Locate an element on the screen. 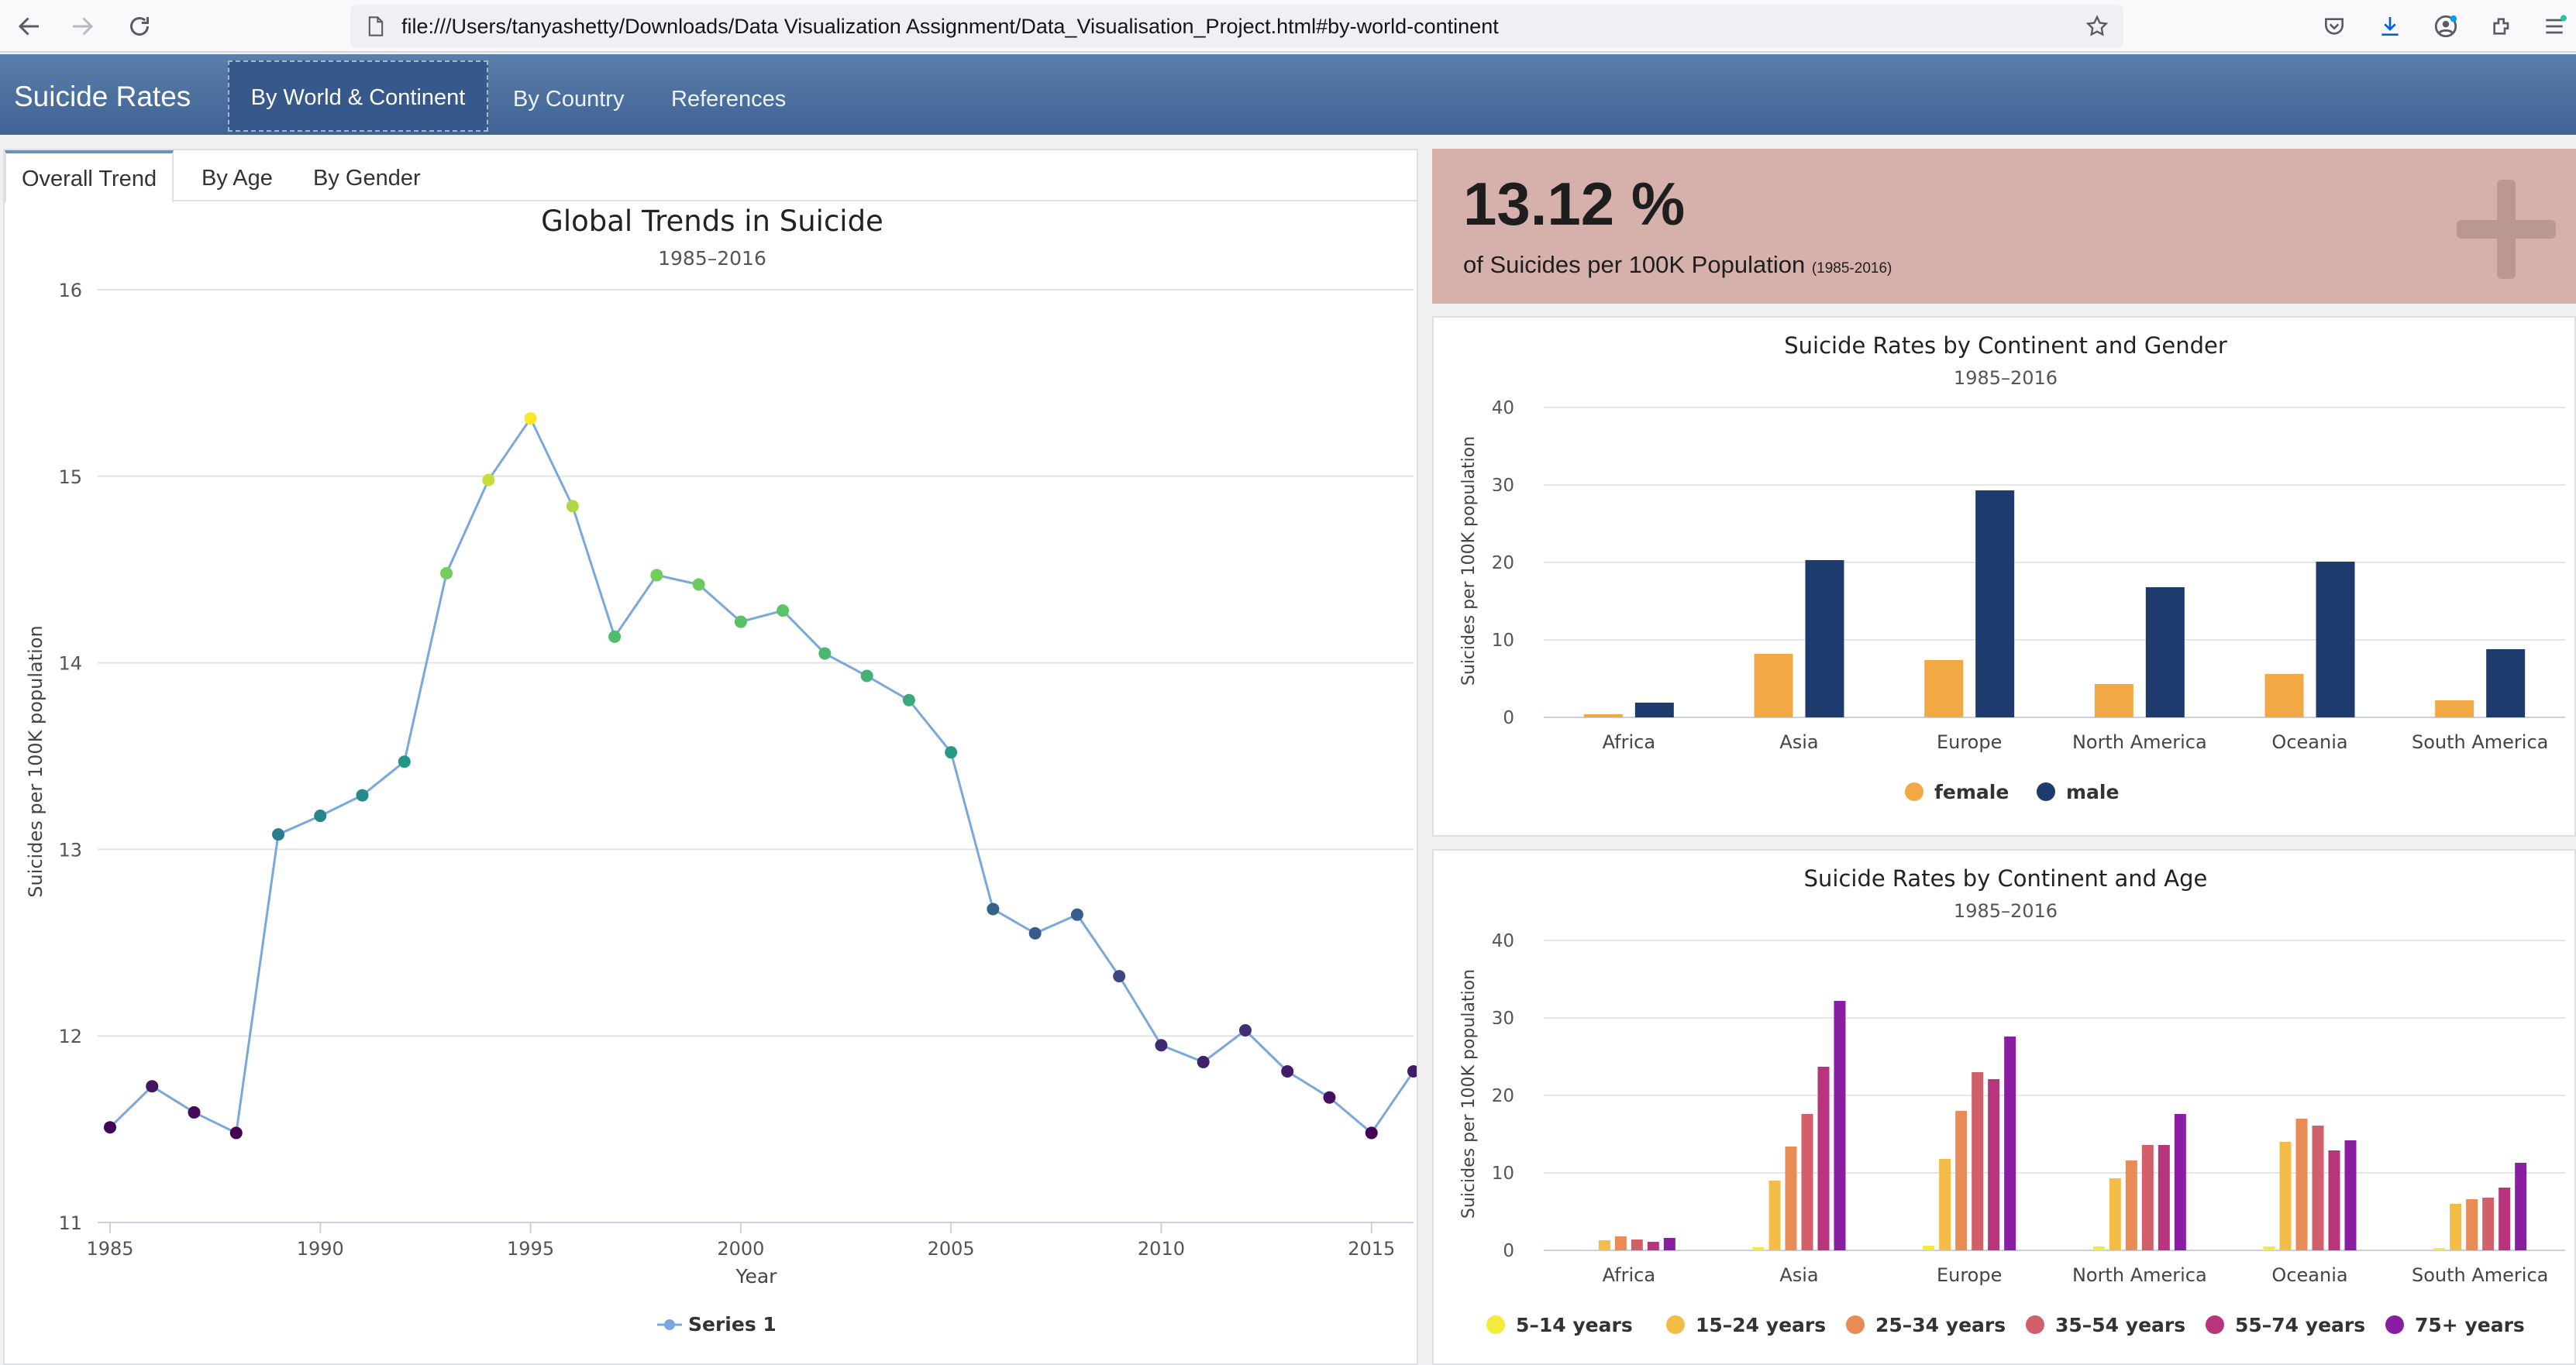 Image resolution: width=2576 pixels, height=1365 pixels. age-legend-label: 75+ years is located at coordinates (2470, 1325).